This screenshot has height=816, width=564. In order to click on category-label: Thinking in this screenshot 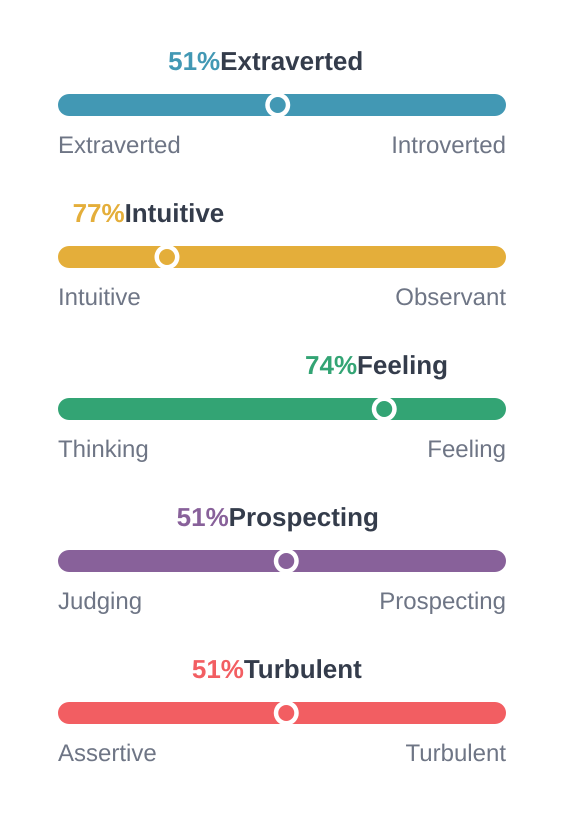, I will do `click(103, 449)`.